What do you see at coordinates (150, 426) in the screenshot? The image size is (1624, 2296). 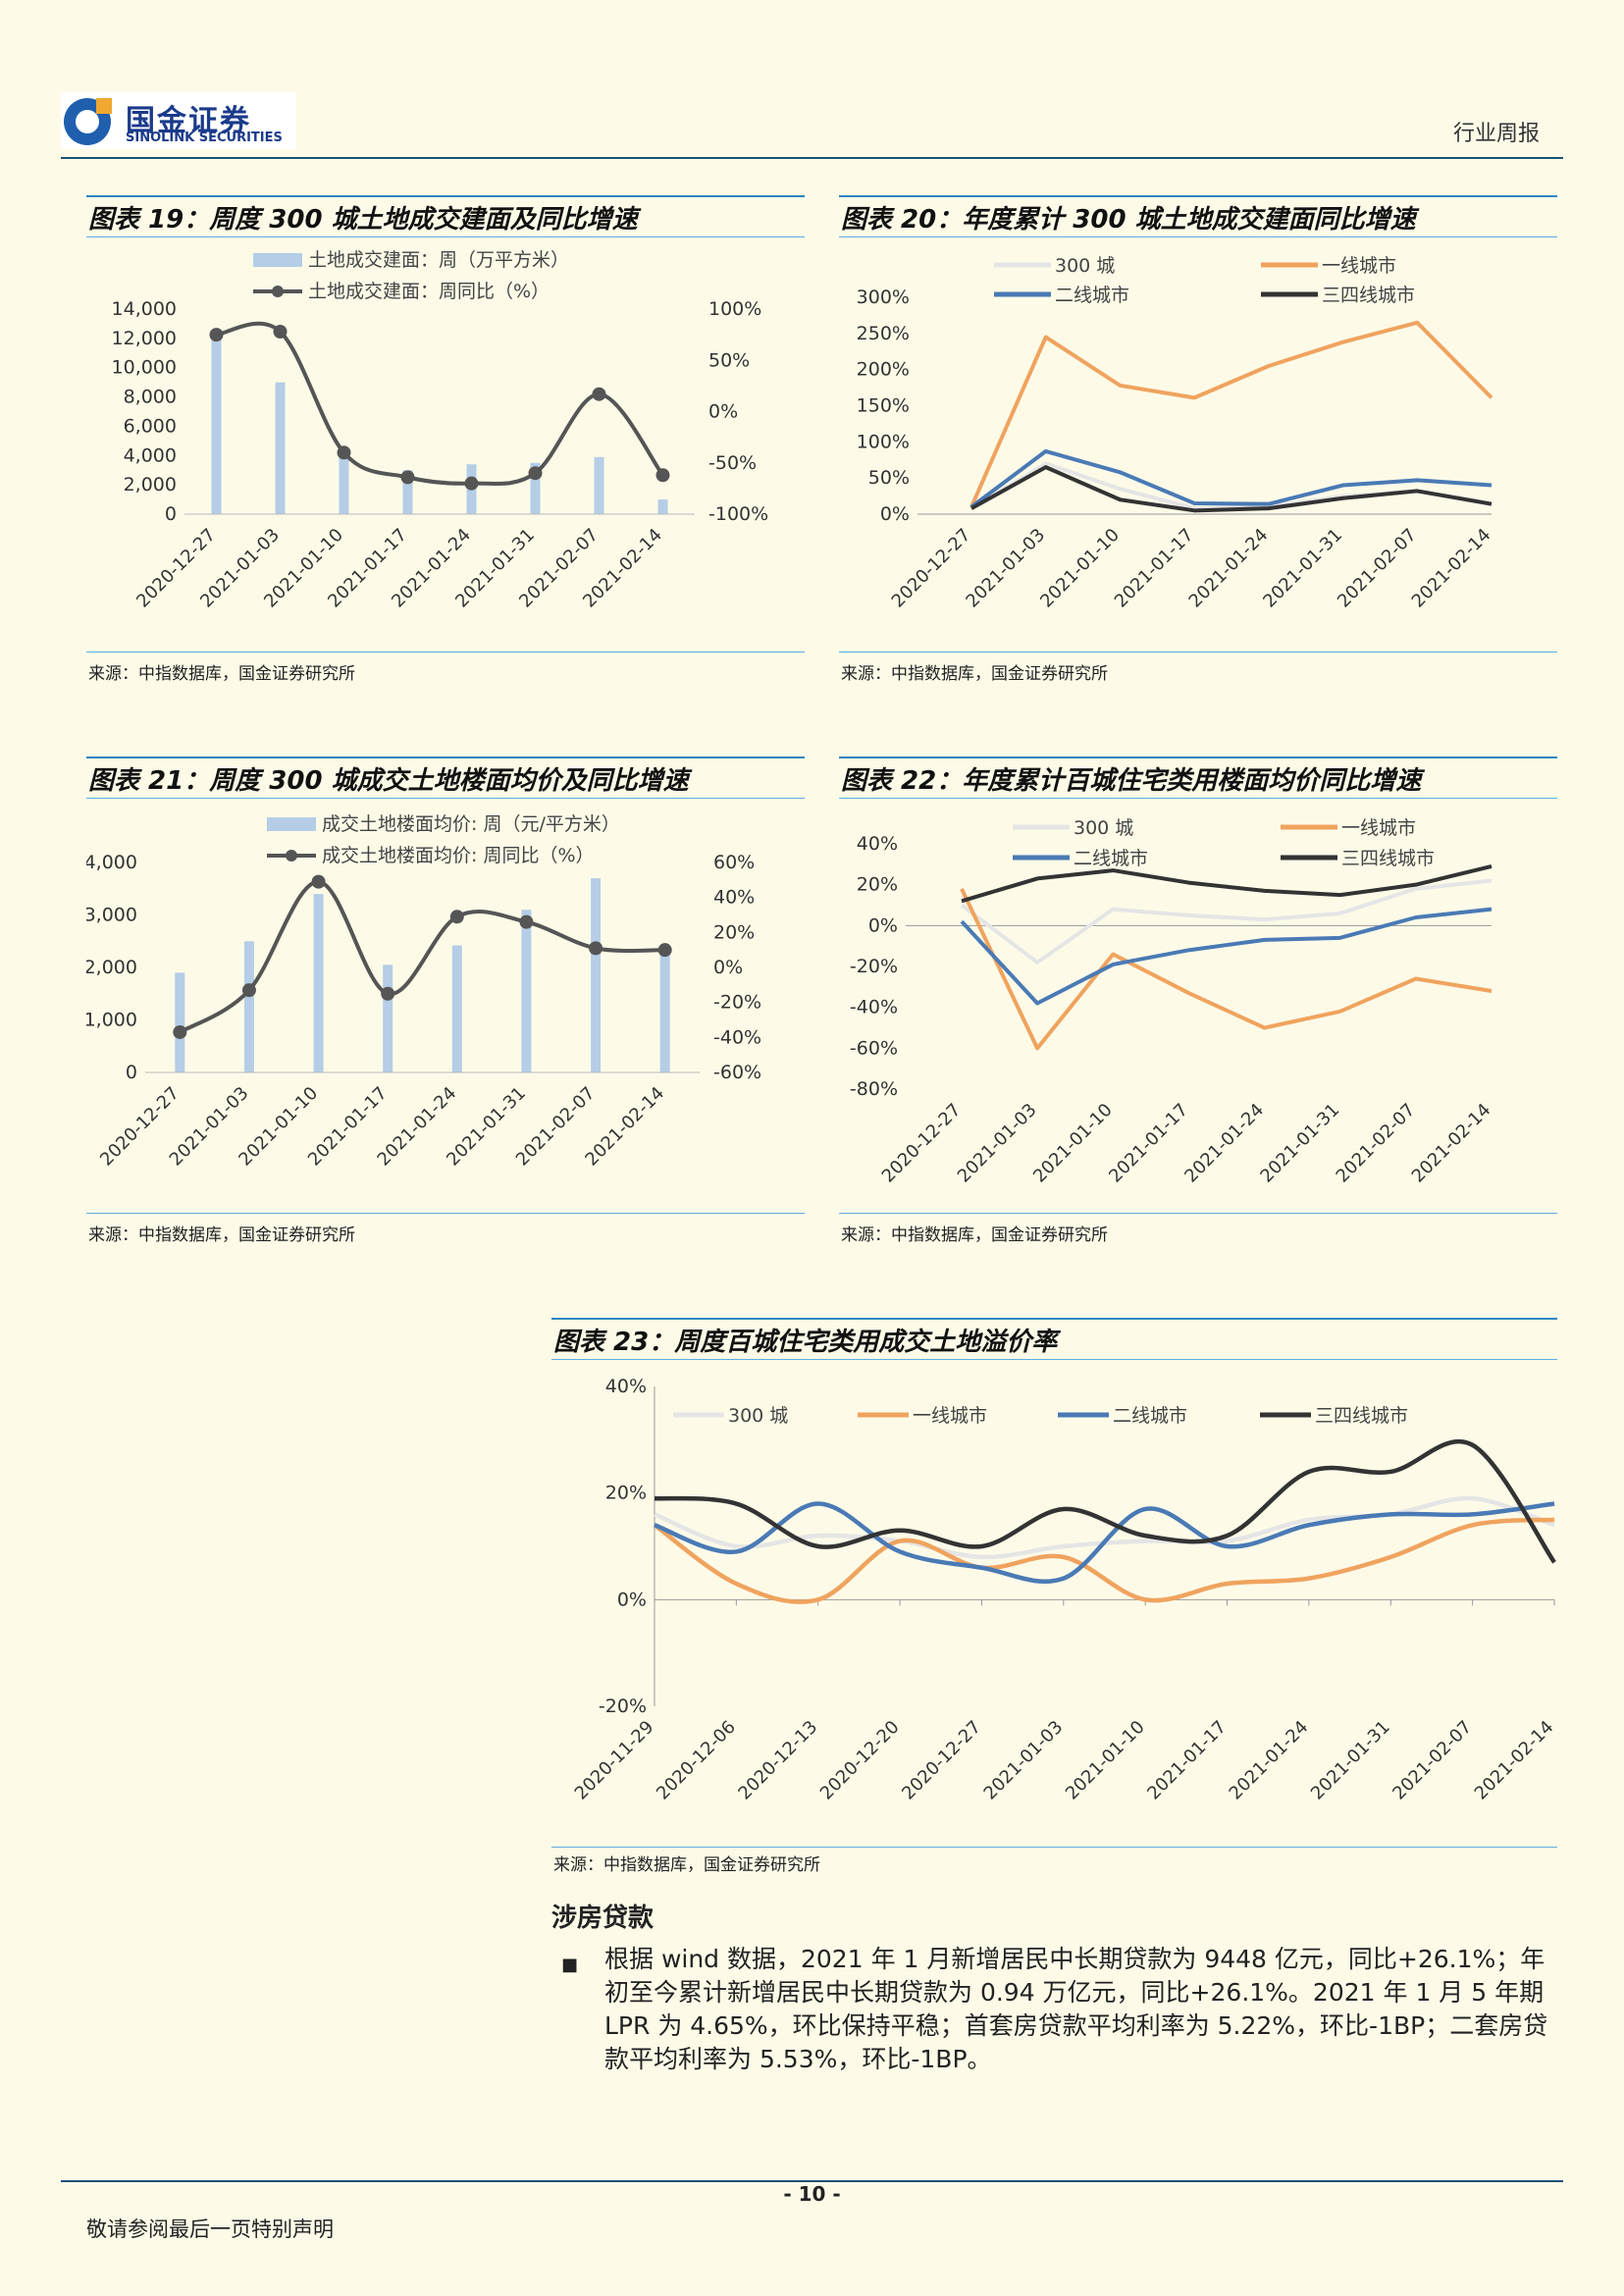 I see `y-left-tick-label: 6,000` at bounding box center [150, 426].